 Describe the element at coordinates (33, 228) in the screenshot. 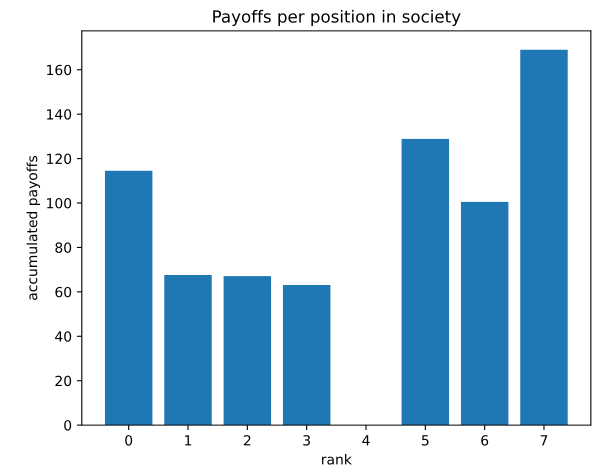

I see `y-axis-title: accumulated payoffs` at that location.